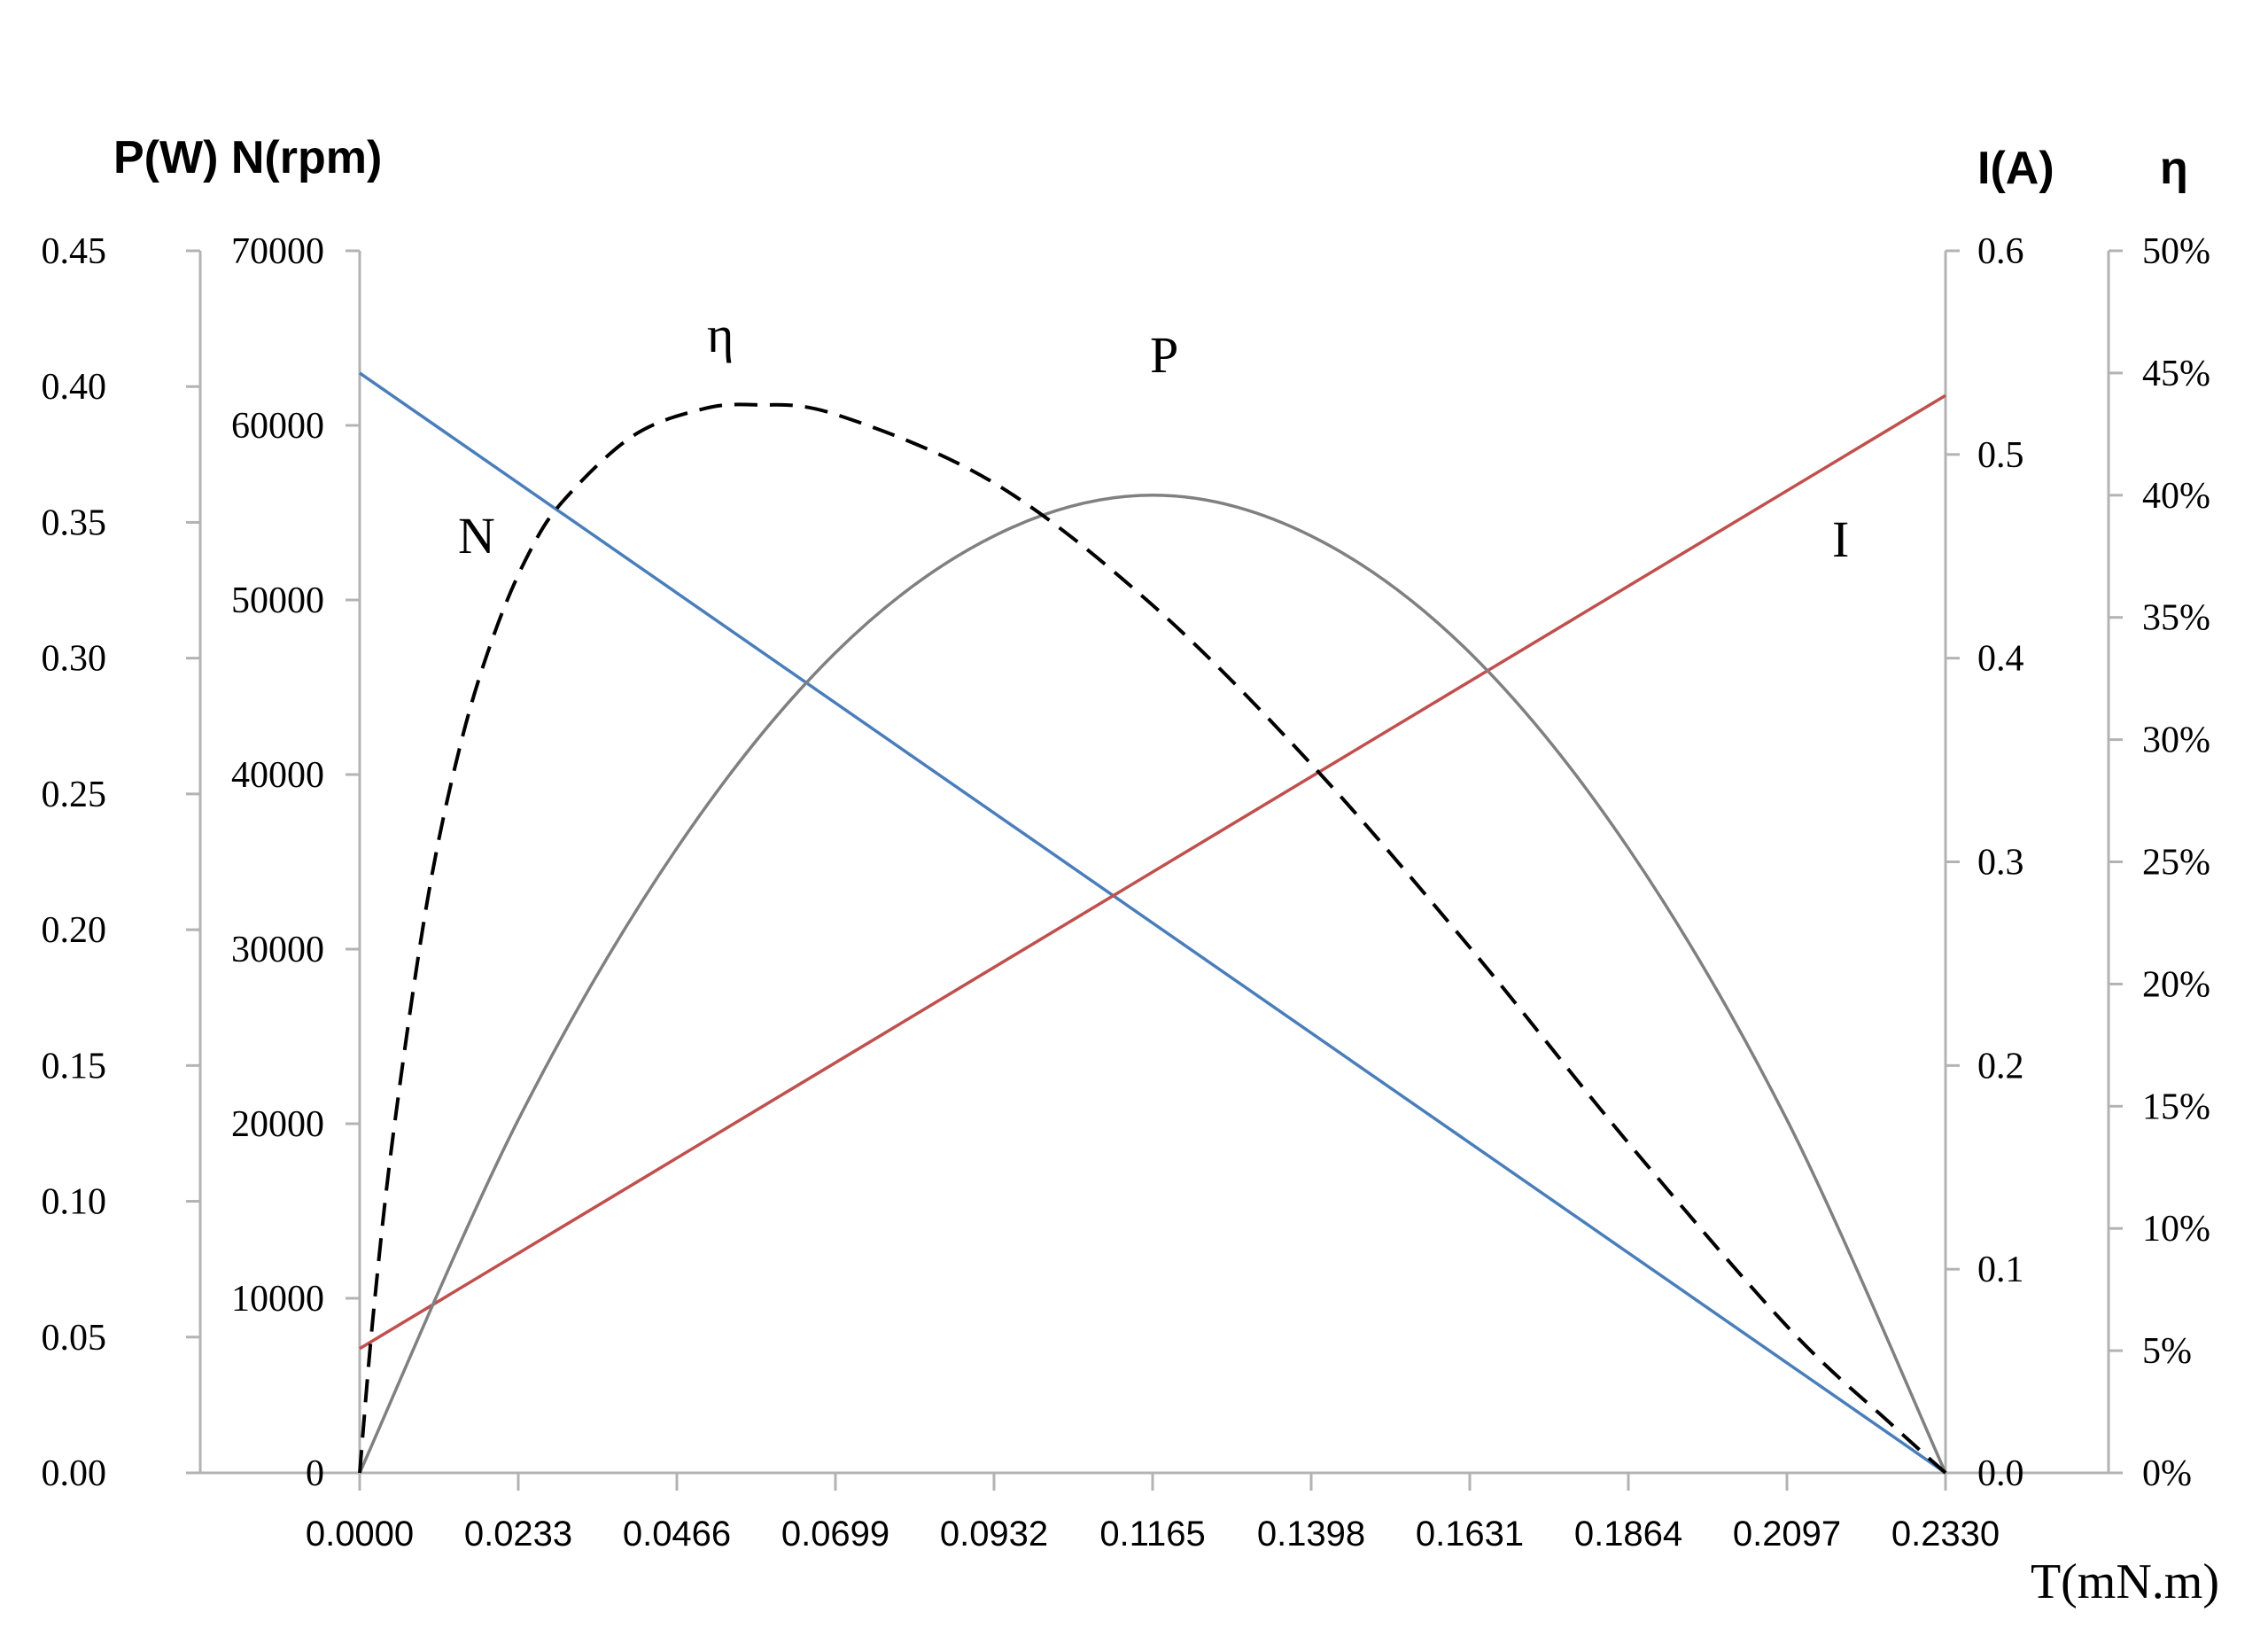 Image resolution: width=2268 pixels, height=1651 pixels. What do you see at coordinates (74, 252) in the screenshot?
I see `power-tick-label: 0.45` at bounding box center [74, 252].